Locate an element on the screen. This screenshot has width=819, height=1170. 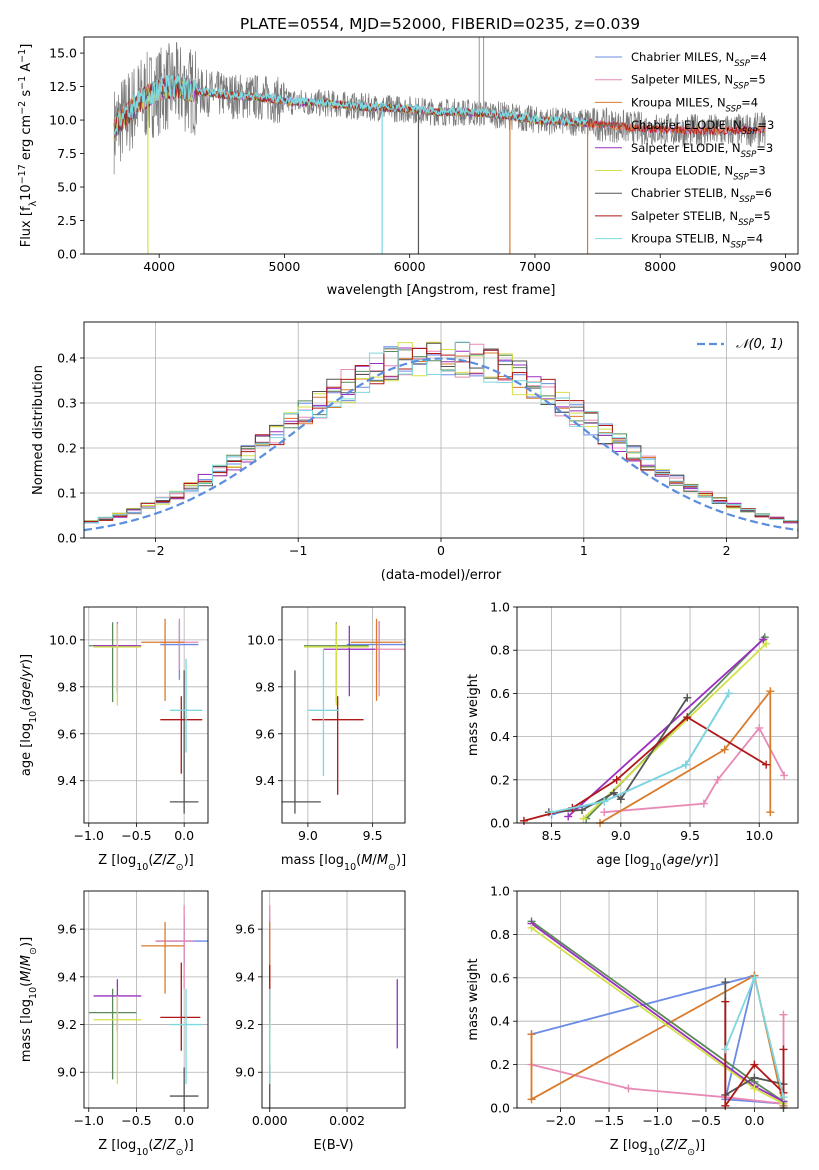
y-tick-label: 5.0 is located at coordinates (67, 187).